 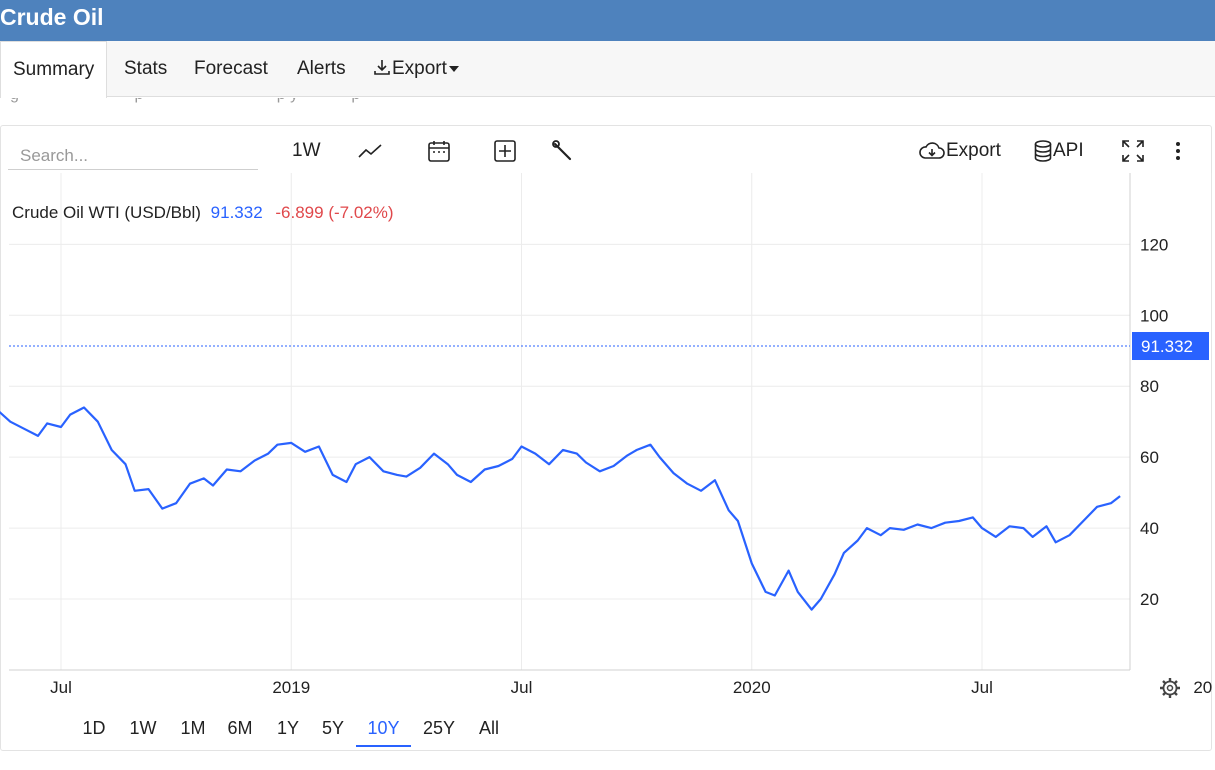 What do you see at coordinates (1149, 528) in the screenshot?
I see `y-tick-label: 40` at bounding box center [1149, 528].